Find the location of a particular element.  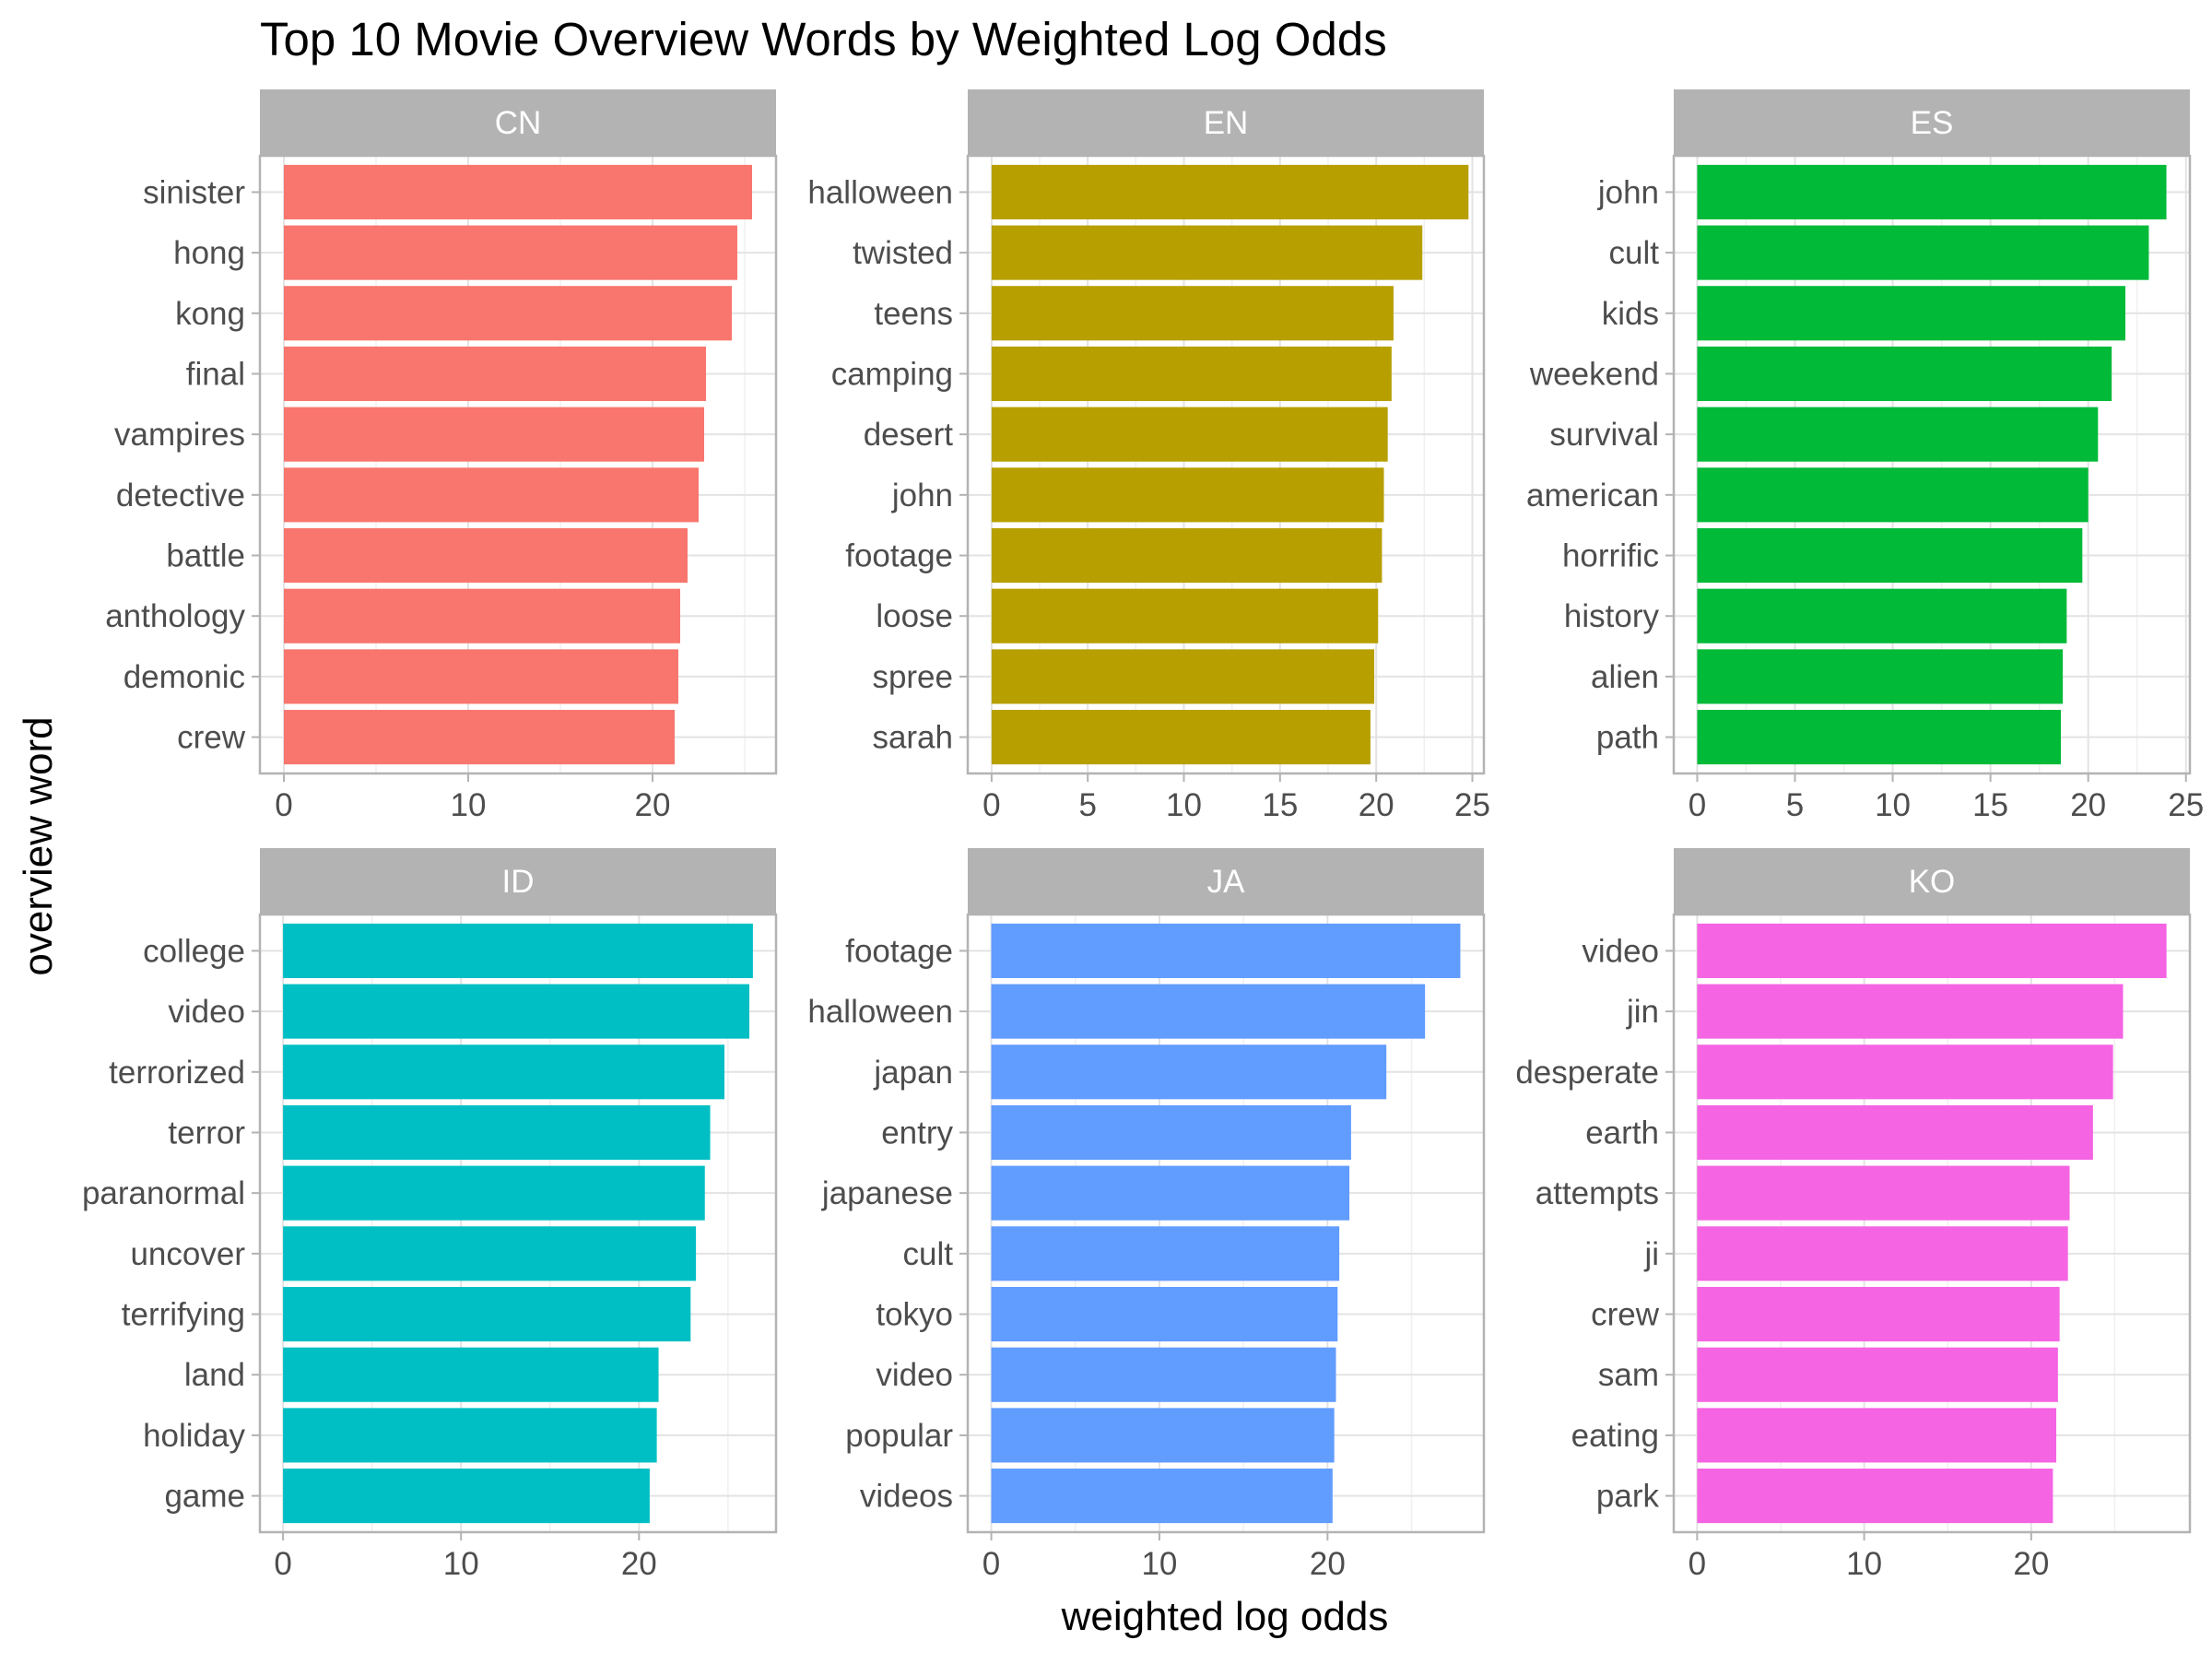

y-tick-label: terrifying is located at coordinates (183, 1315).